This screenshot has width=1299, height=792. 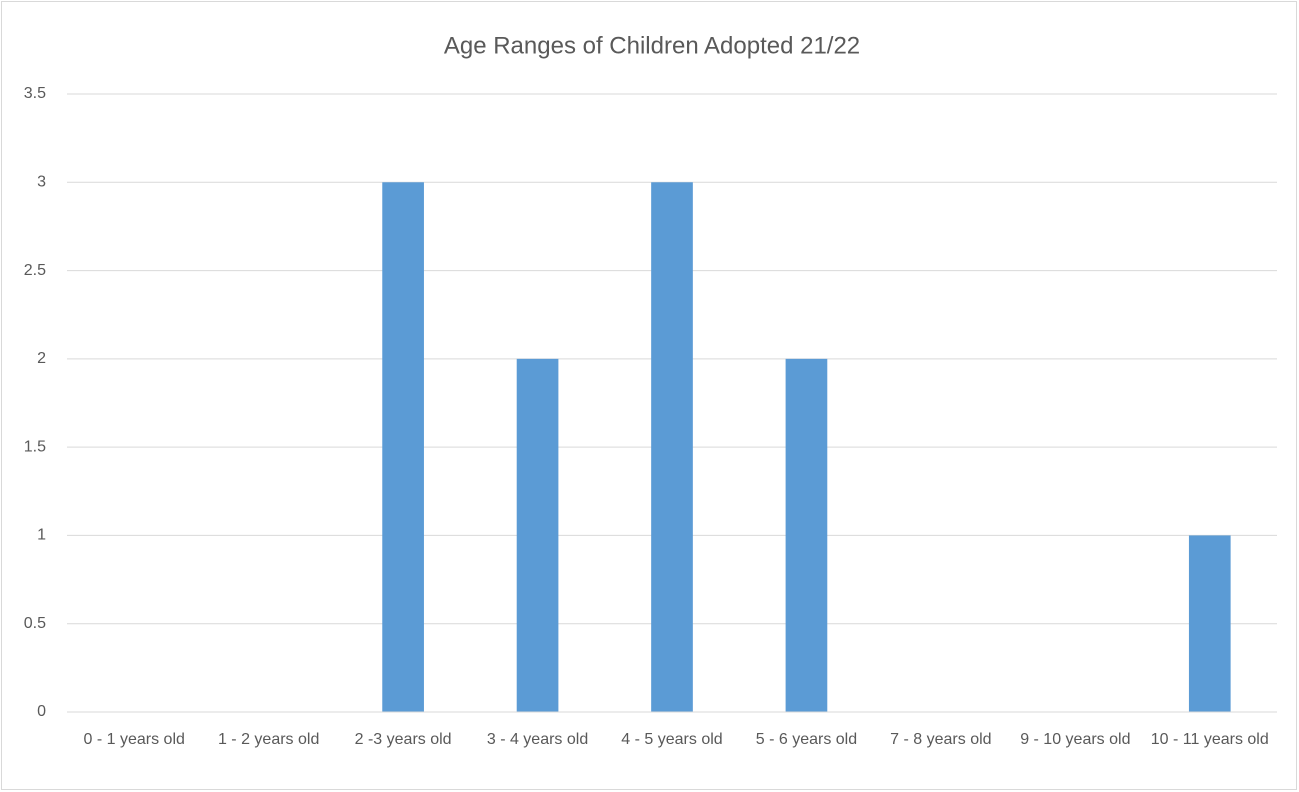 I want to click on x-tick-label-box: 2 -3 years old, so click(x=403, y=739).